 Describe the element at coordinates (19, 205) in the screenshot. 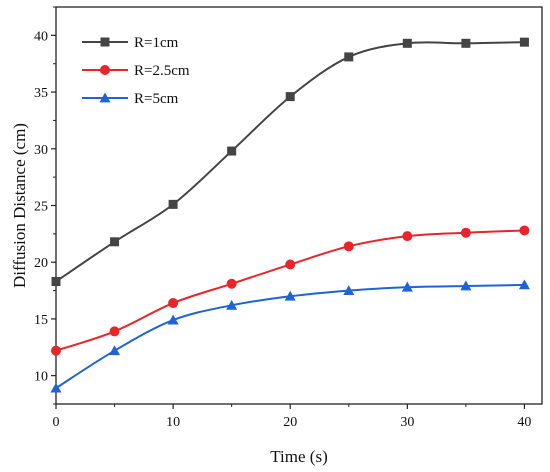

I see `y-axis-title: Diffusion Distance (cm)` at that location.